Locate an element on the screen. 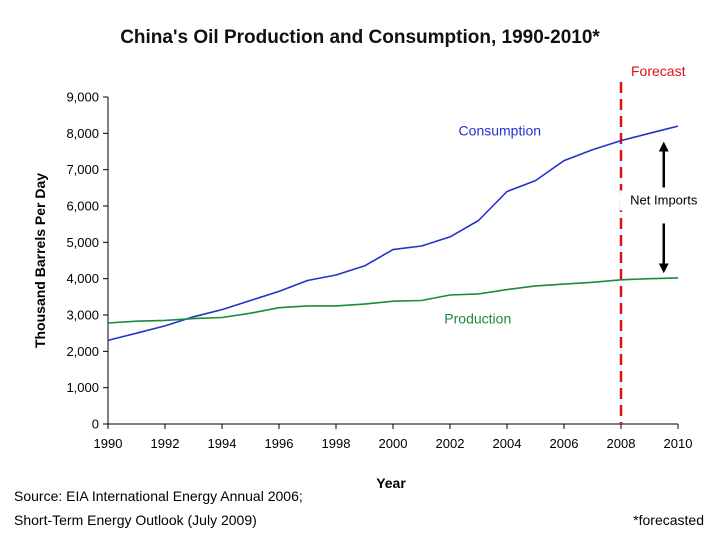 This screenshot has height=540, width=720. x-tick-label: 1990 is located at coordinates (108, 443).